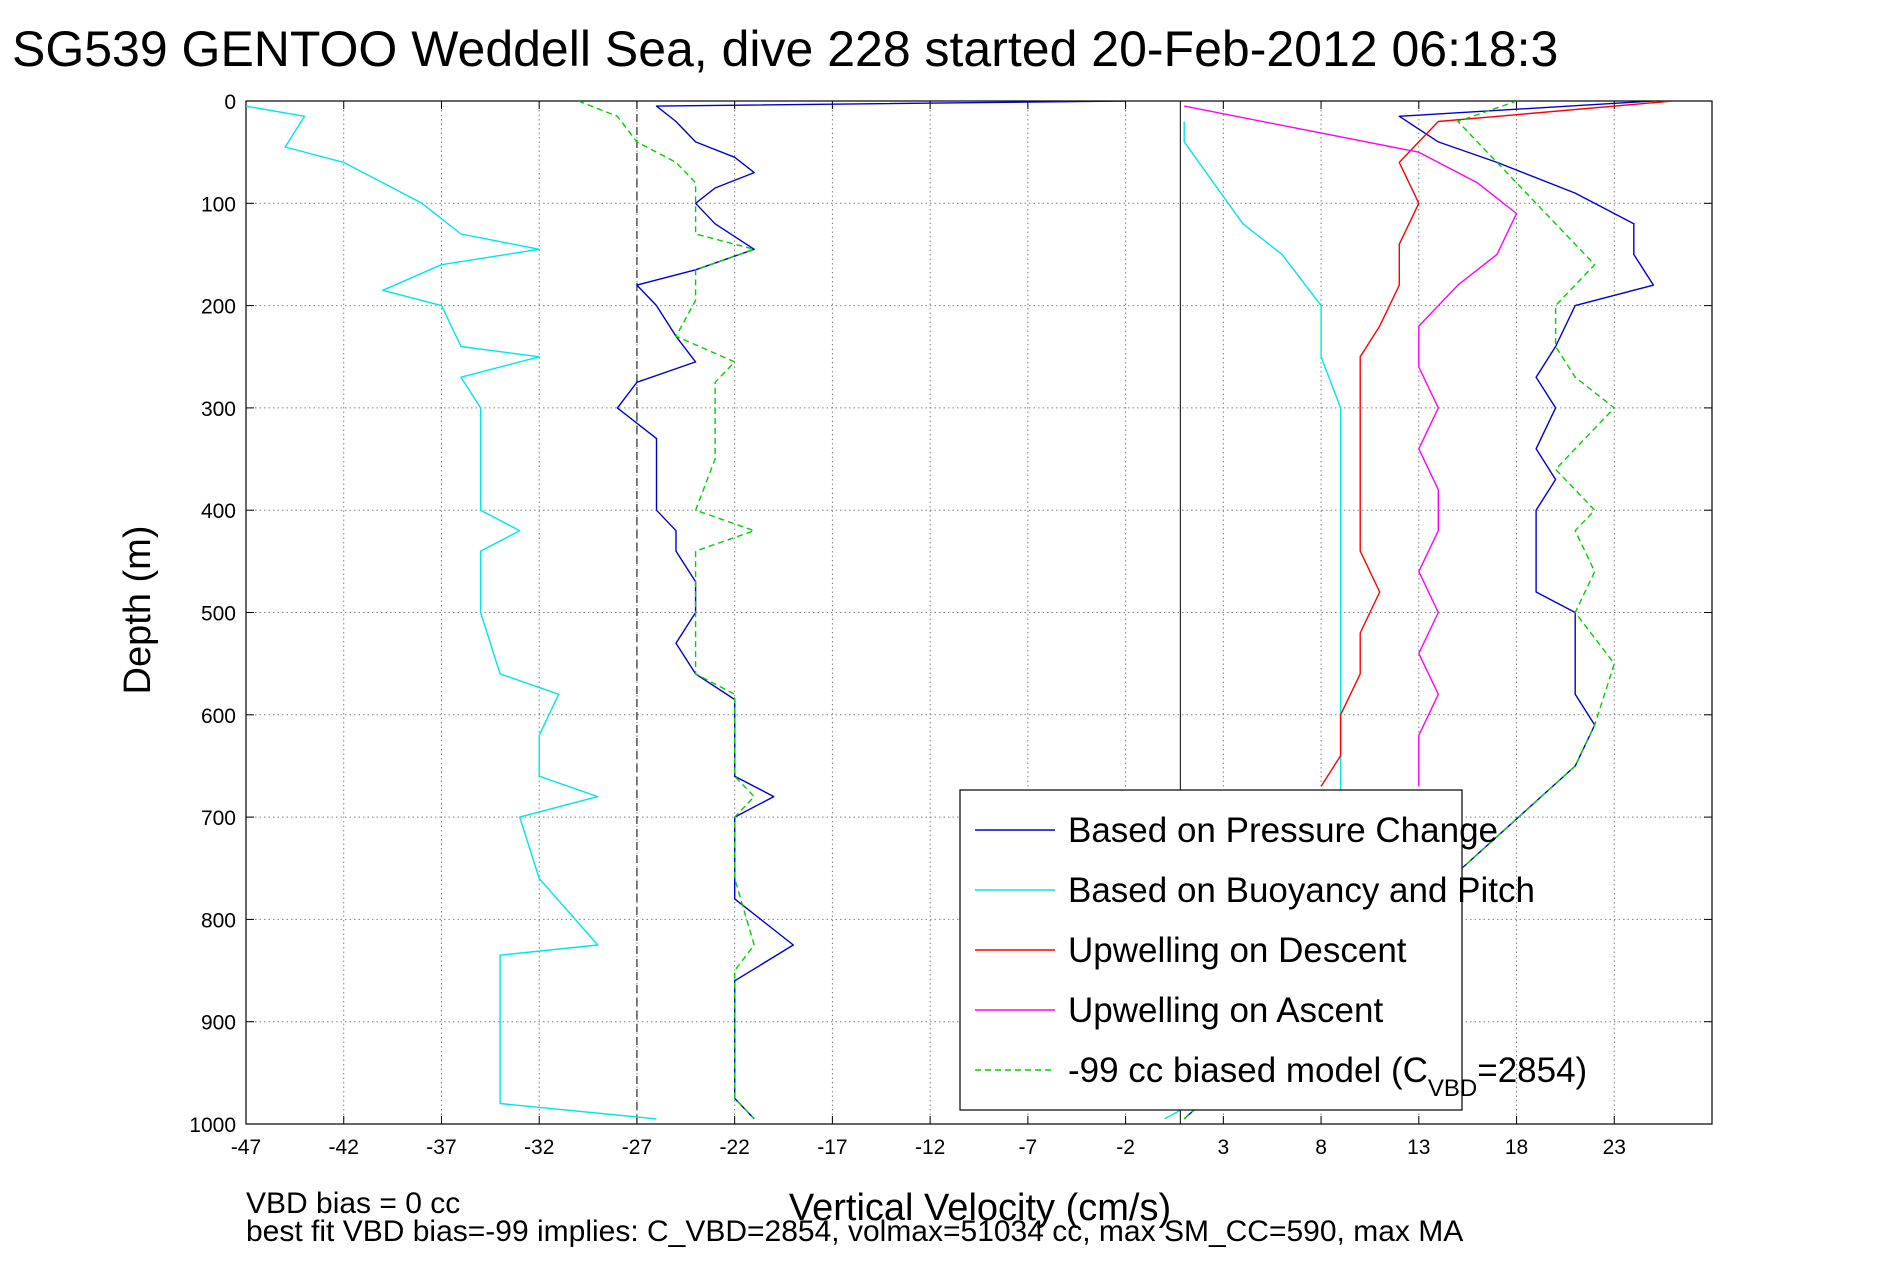 This screenshot has width=1891, height=1262. I want to click on y-tick-label: 300, so click(218, 409).